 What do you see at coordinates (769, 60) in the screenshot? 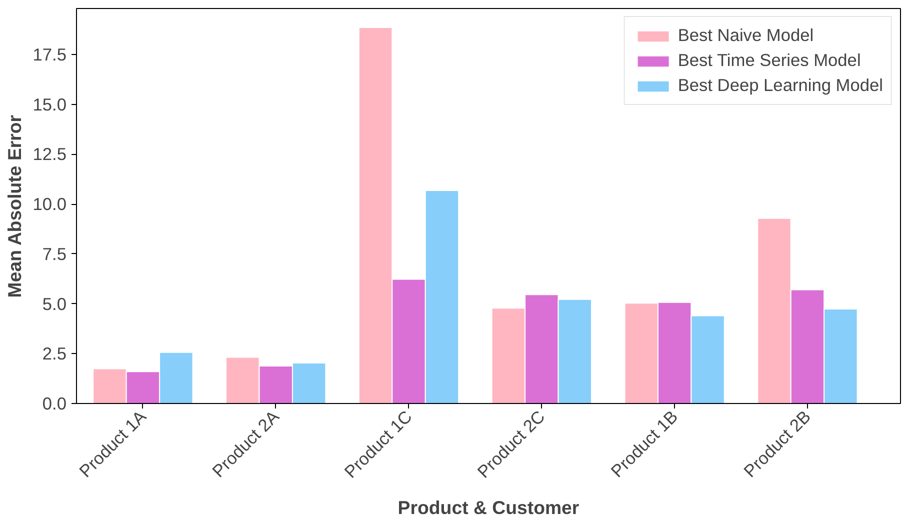
I see `legend-label: Best Time Series Model` at bounding box center [769, 60].